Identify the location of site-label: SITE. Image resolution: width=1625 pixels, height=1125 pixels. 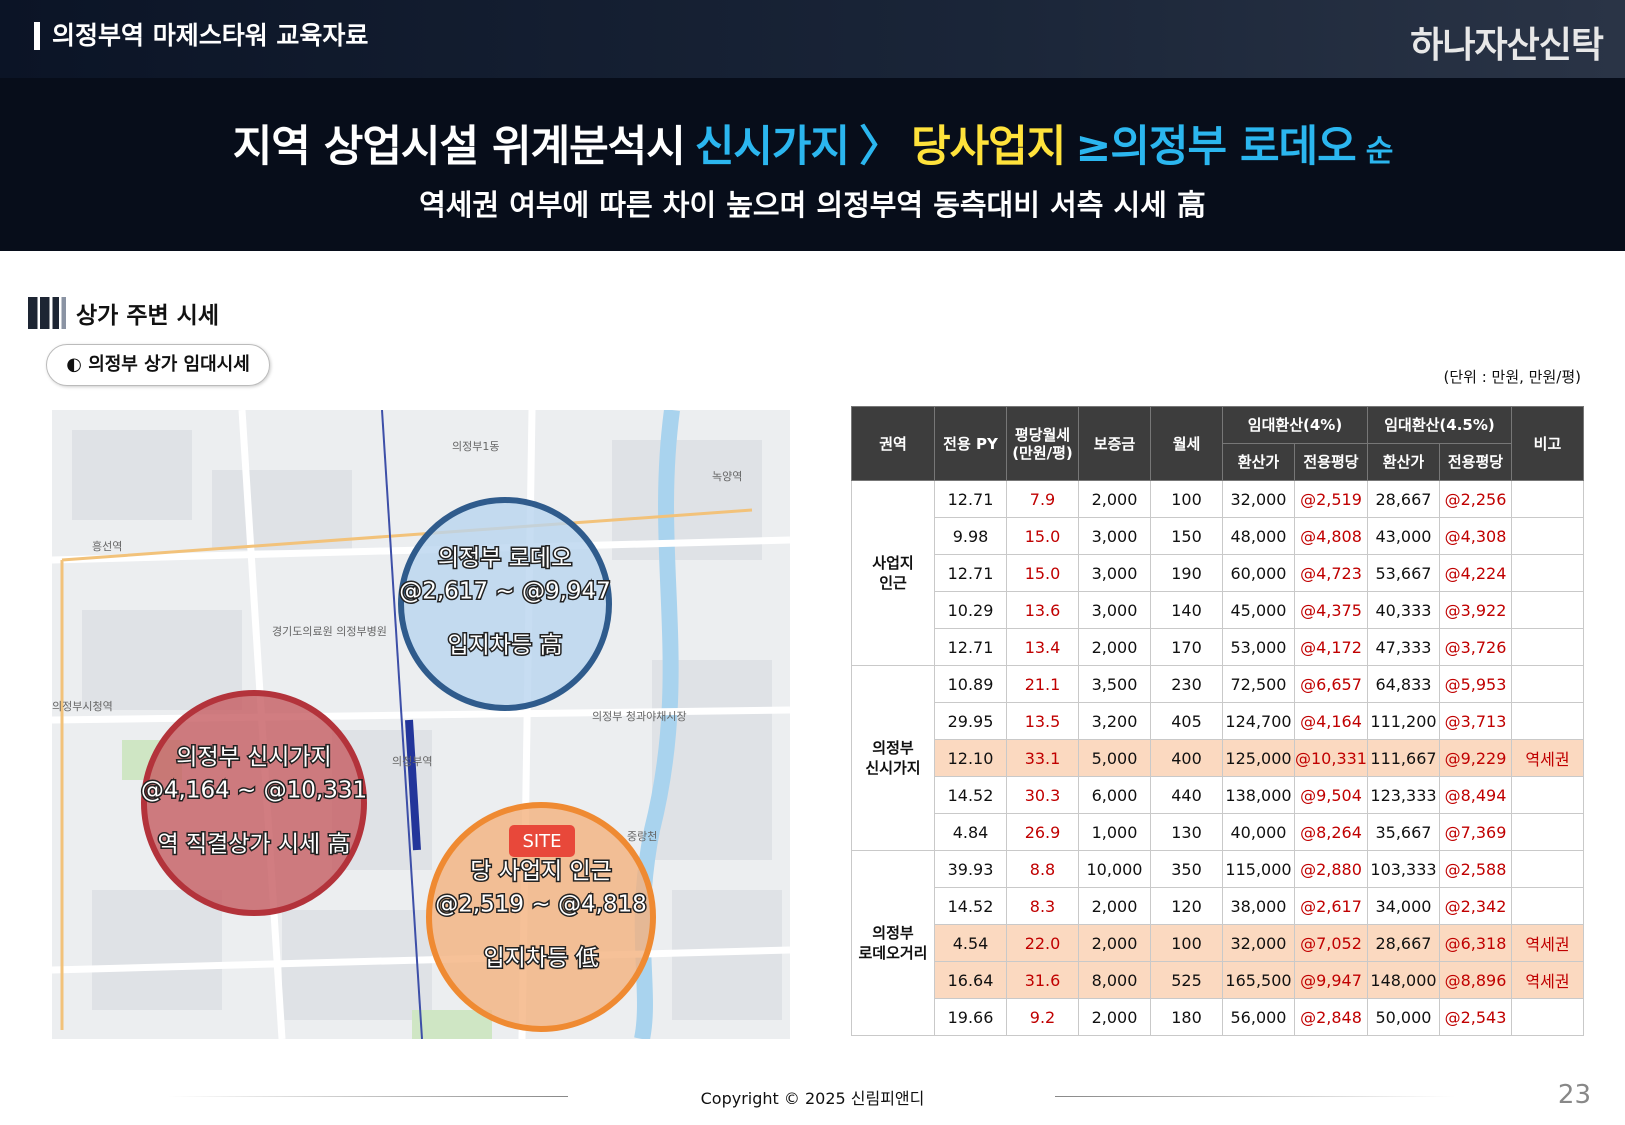
(541, 841).